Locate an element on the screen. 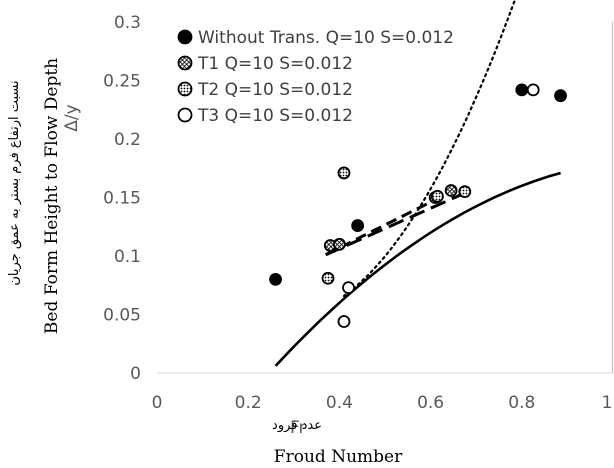 This screenshot has width=614, height=468. y-tick-label: 0.3 is located at coordinates (127, 23).